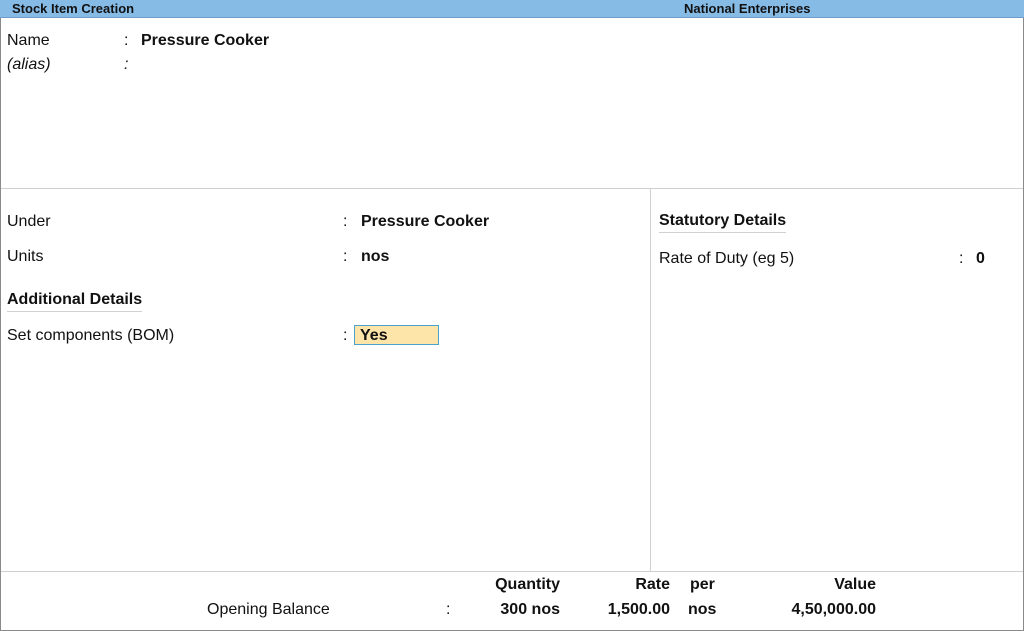  Describe the element at coordinates (980, 258) in the screenshot. I see `duty-field: 0` at that location.